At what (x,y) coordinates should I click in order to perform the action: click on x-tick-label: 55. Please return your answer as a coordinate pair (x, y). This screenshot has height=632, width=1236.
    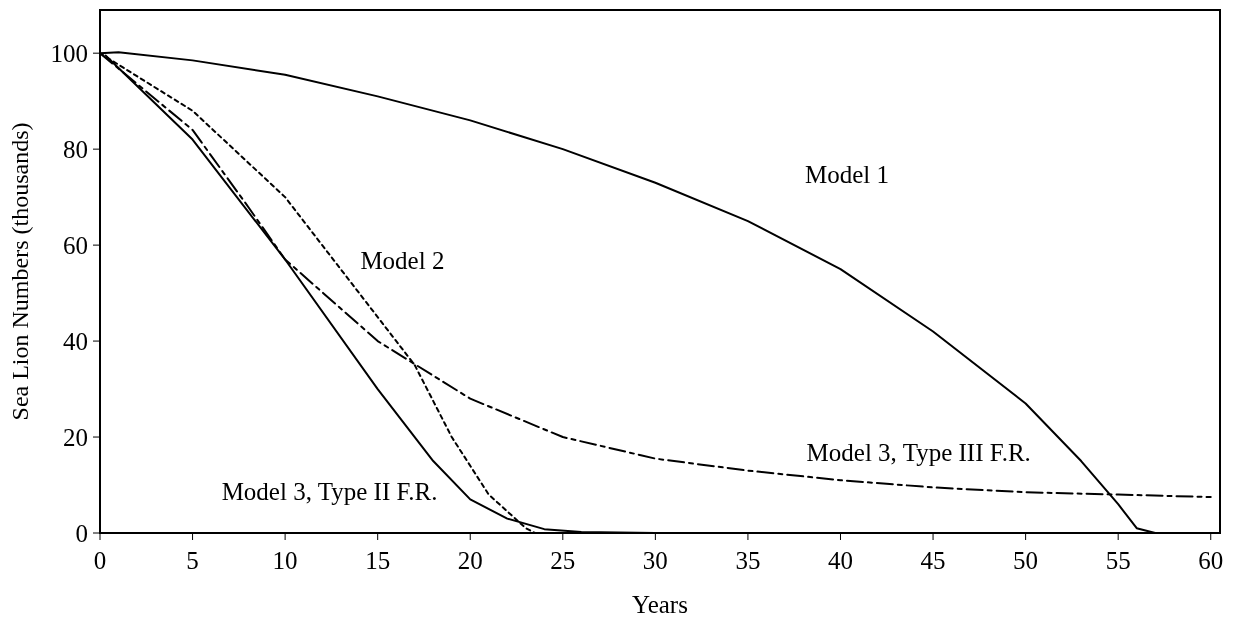
    Looking at the image, I should click on (1118, 560).